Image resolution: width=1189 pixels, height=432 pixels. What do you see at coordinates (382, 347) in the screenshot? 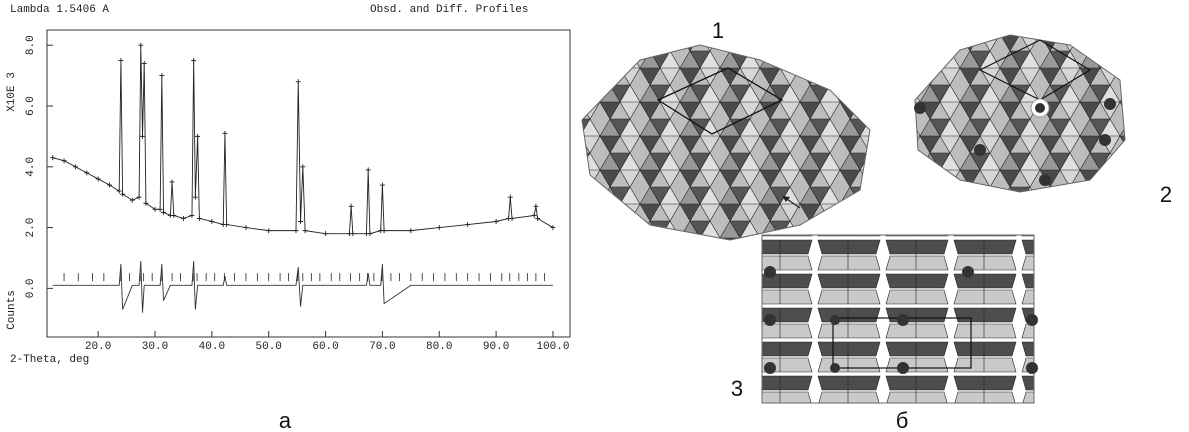
I see `x-tick-label: 70.0` at bounding box center [382, 347].